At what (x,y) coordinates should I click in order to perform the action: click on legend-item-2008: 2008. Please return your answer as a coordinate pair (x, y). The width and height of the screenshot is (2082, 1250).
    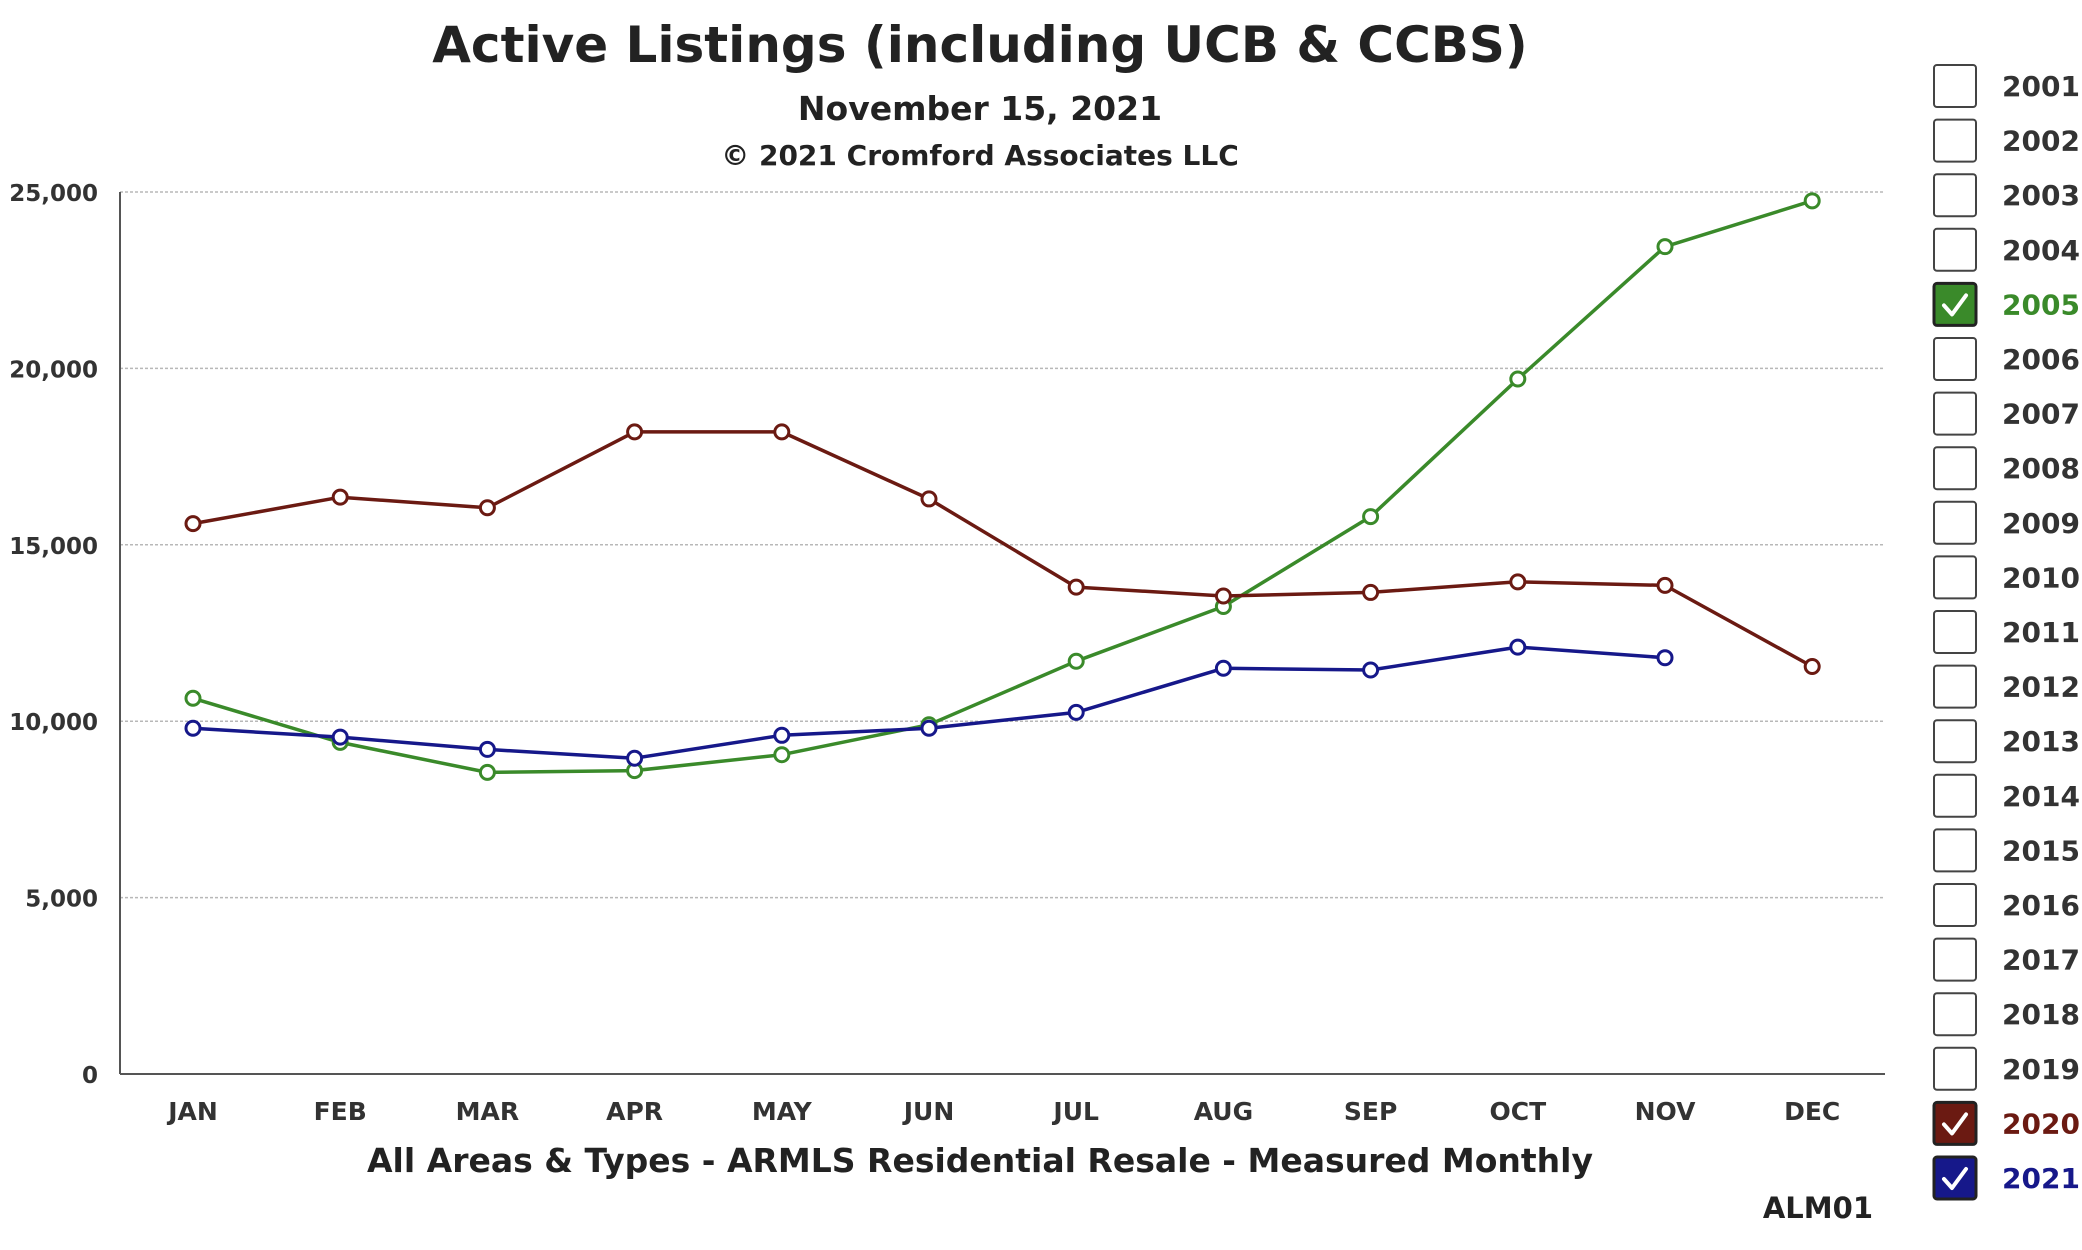
    Looking at the image, I should click on (2006, 468).